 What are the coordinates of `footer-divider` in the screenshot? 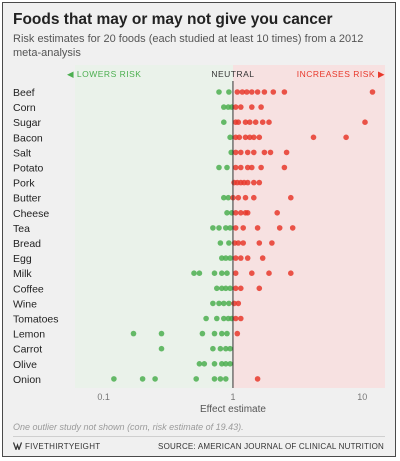 It's located at (199, 436).